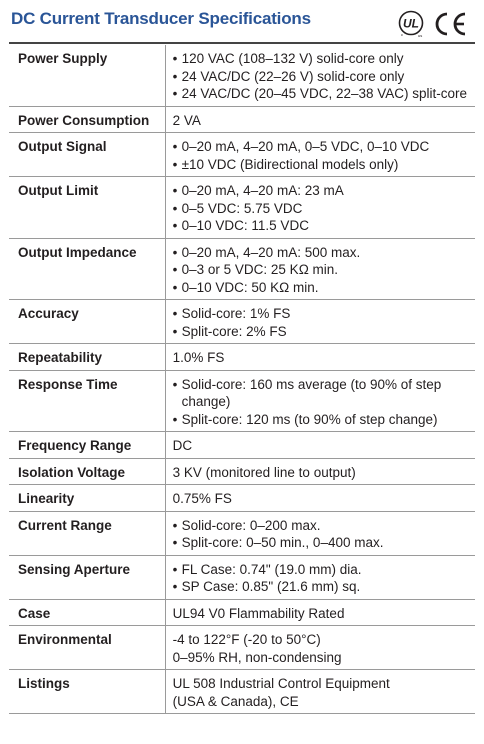 The width and height of the screenshot is (484, 744). What do you see at coordinates (281, 683) in the screenshot?
I see `spec-text: UL 508 Industrial Control Equipment` at bounding box center [281, 683].